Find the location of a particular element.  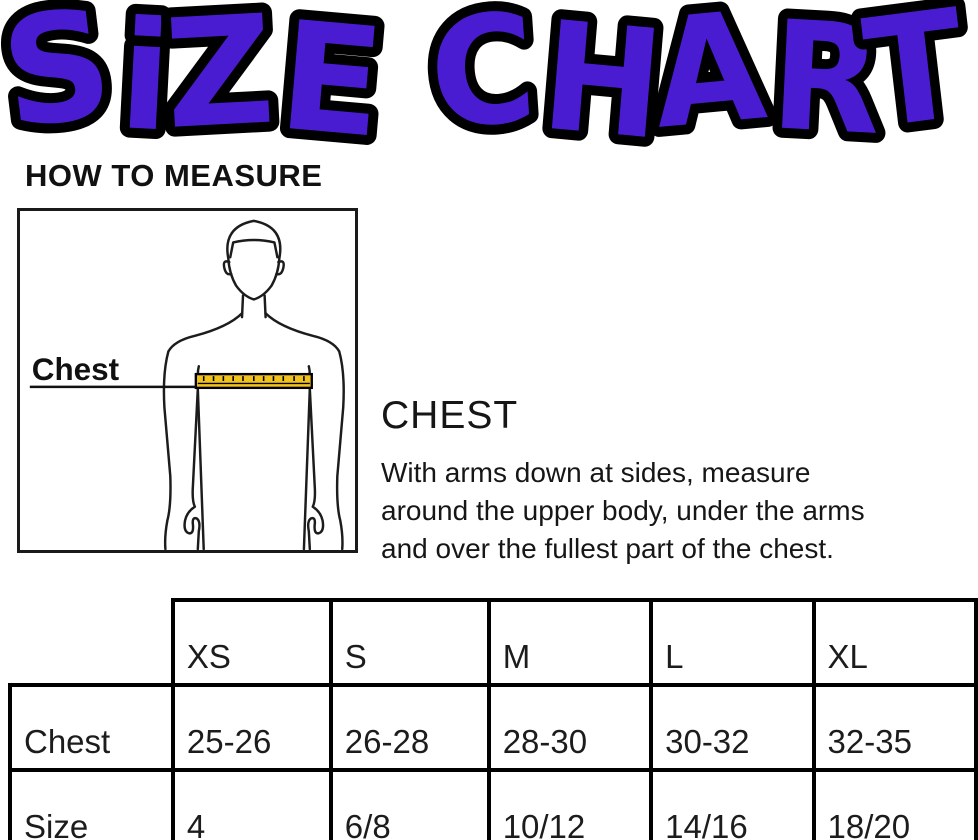

chest-value-s: 26-28 is located at coordinates (409, 727).